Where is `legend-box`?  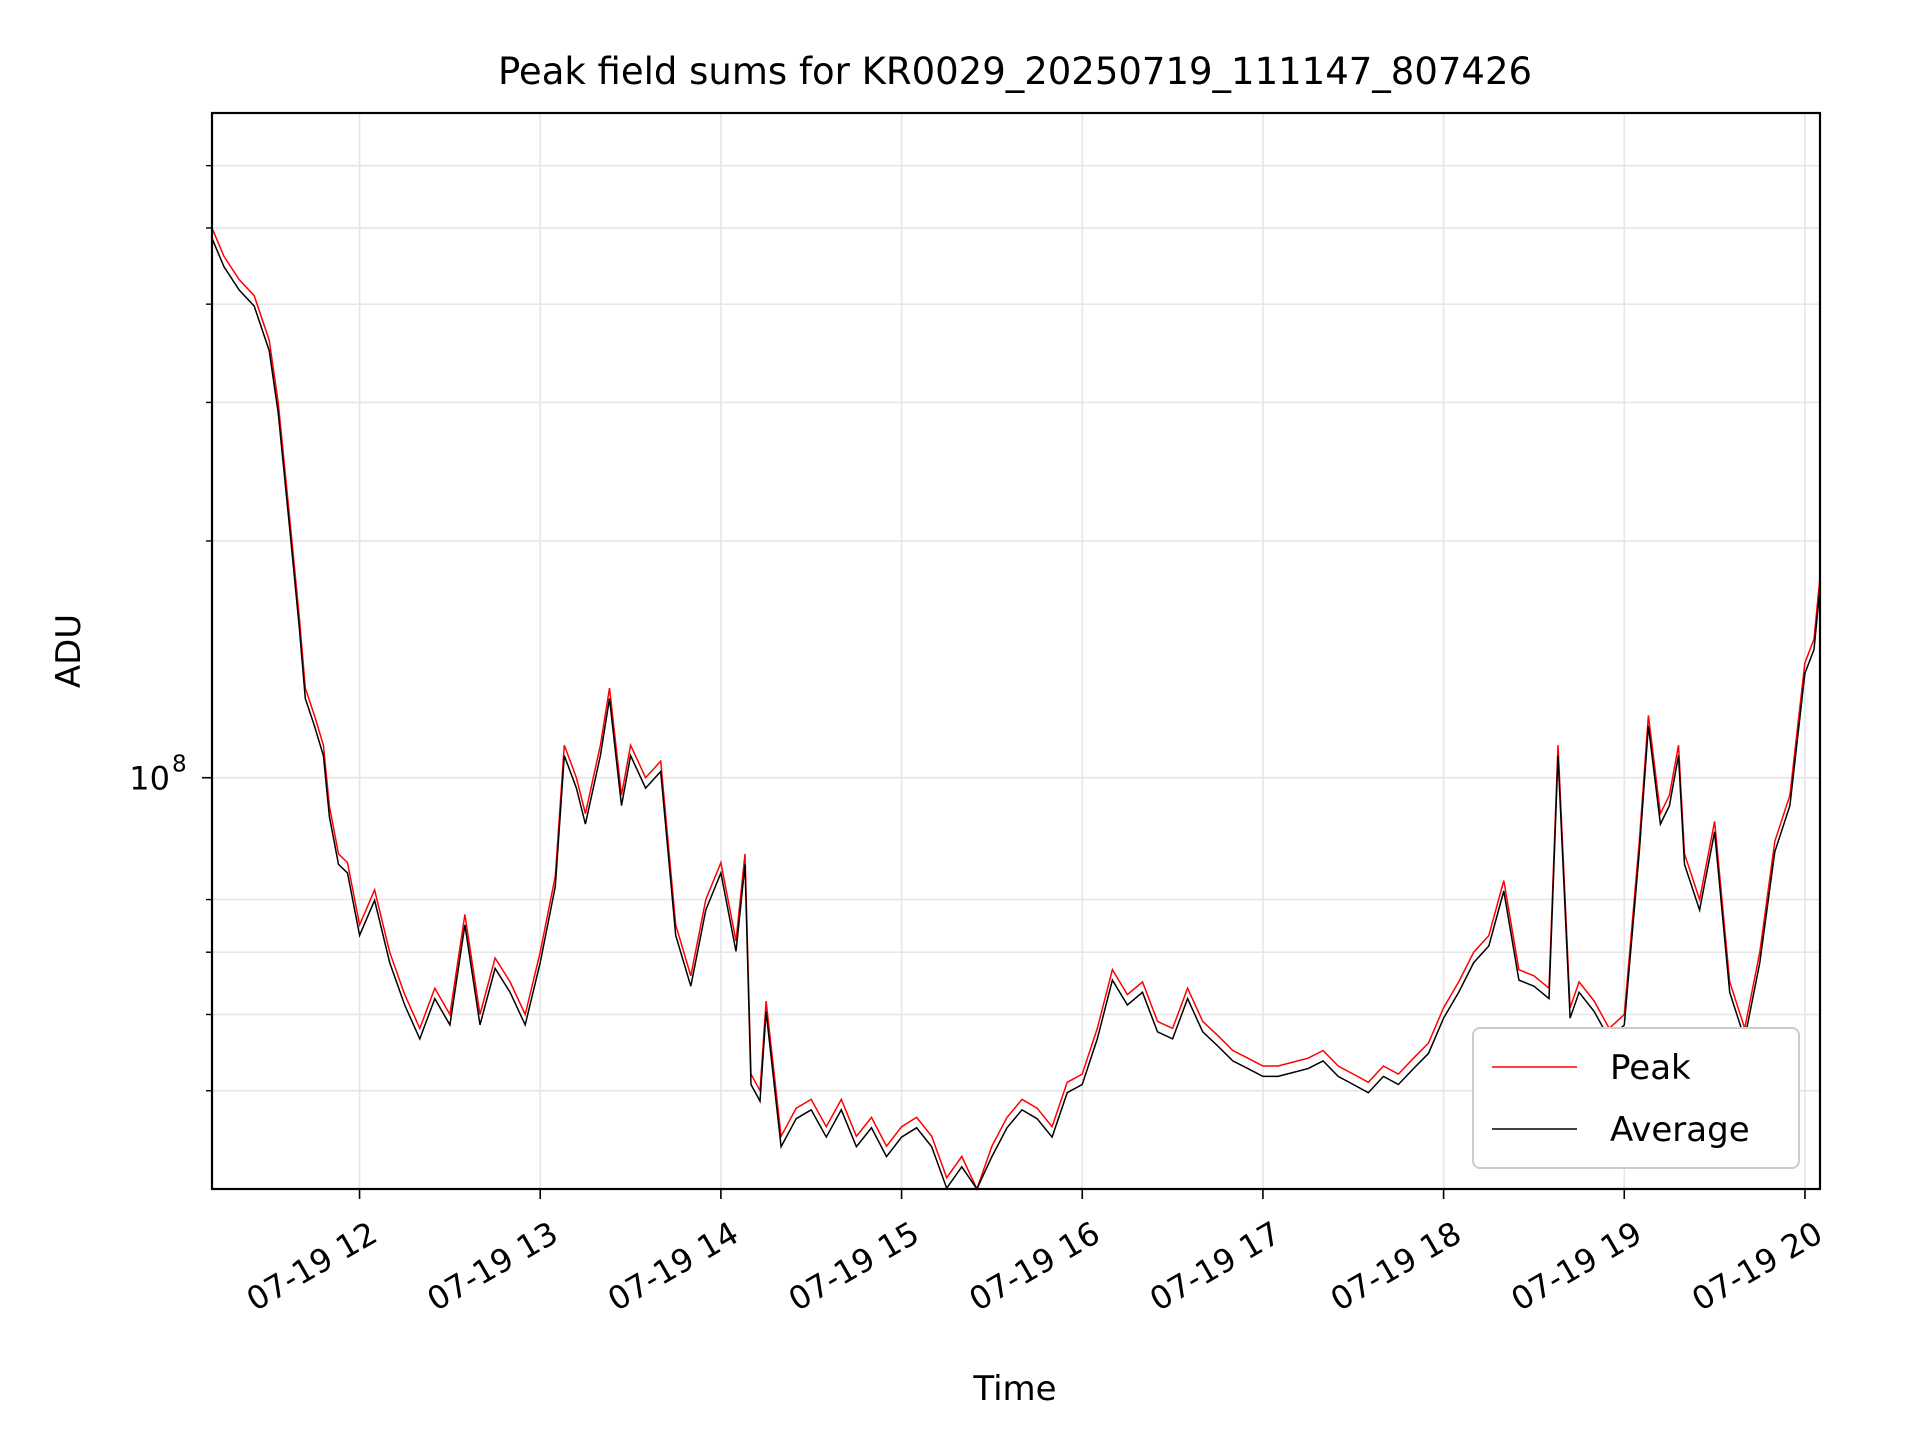 legend-box is located at coordinates (1636, 1098).